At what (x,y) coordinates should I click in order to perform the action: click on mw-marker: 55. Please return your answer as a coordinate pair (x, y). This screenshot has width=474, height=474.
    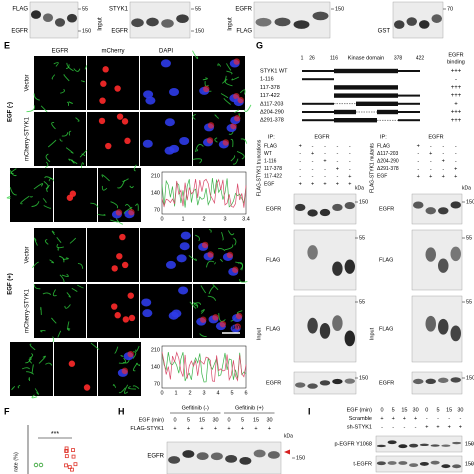
    Looking at the image, I should click on (85, 9).